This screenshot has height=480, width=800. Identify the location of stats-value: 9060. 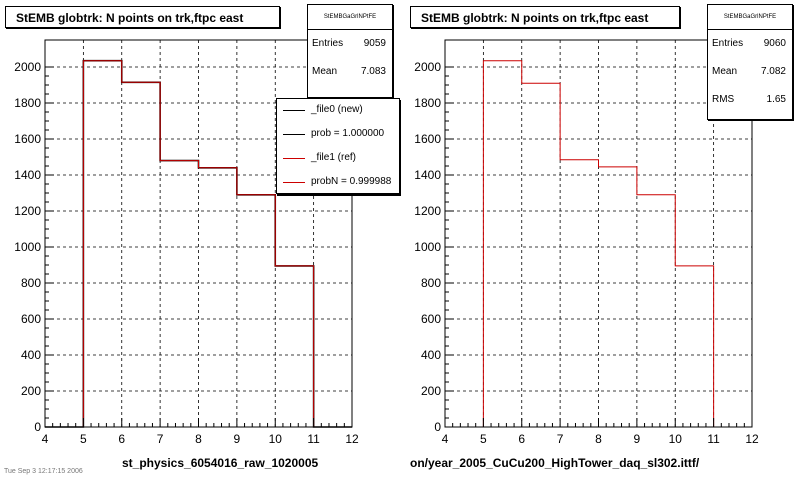
(774, 43).